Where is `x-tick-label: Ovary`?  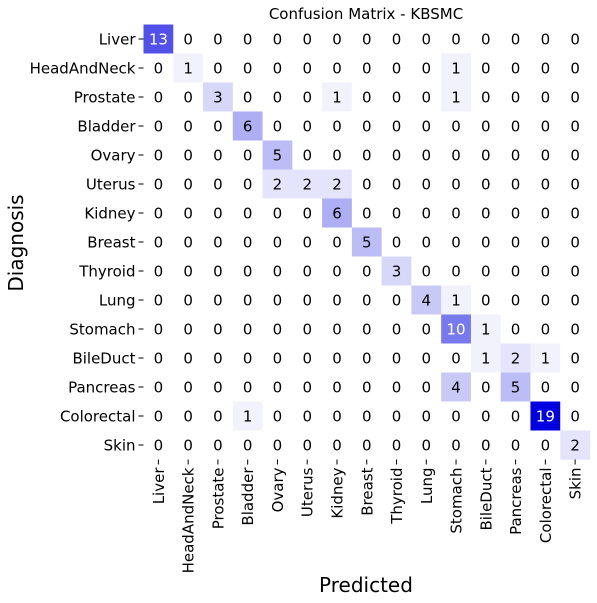 x-tick-label: Ovary is located at coordinates (278, 489).